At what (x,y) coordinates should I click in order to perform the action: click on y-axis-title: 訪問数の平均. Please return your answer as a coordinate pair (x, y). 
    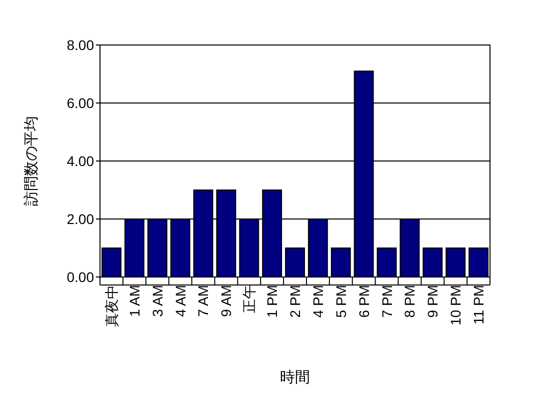
    Looking at the image, I should click on (31, 161).